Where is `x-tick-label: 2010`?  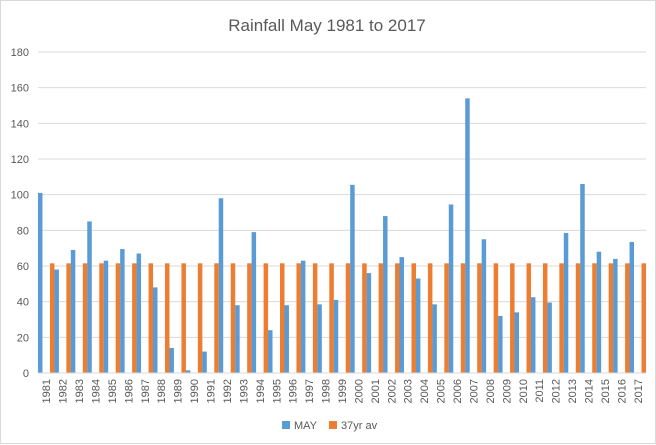 x-tick-label: 2010 is located at coordinates (524, 391).